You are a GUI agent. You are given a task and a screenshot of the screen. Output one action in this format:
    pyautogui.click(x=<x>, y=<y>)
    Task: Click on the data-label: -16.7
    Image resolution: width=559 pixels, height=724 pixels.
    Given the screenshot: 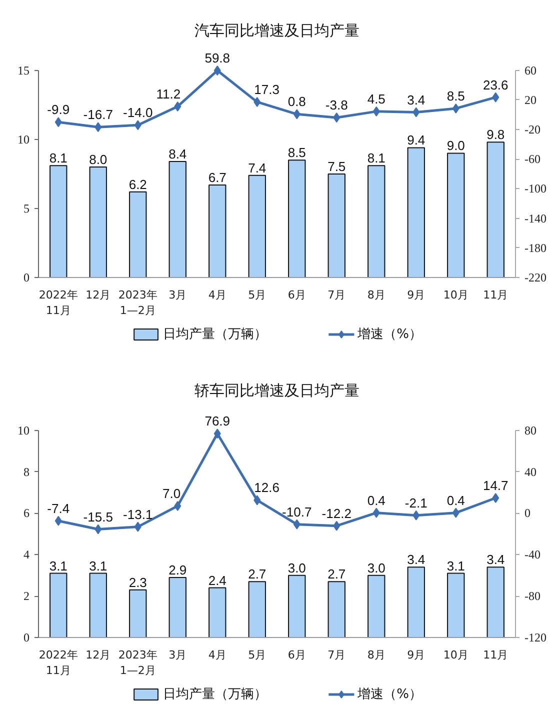 What is the action you would take?
    pyautogui.click(x=98, y=114)
    